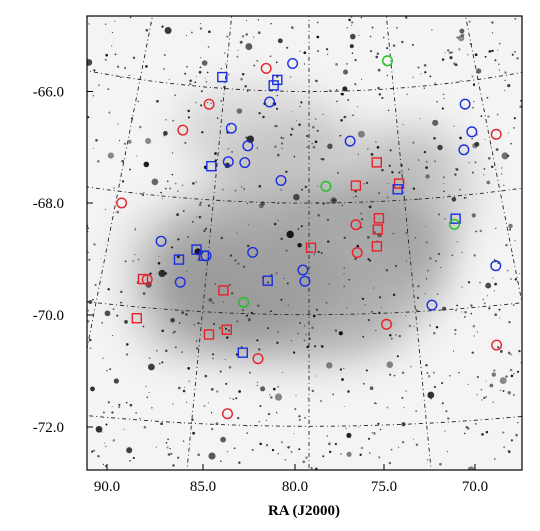 This screenshot has height=531, width=540. Describe the element at coordinates (258, 359) in the screenshot. I see `red-circle-marker` at that location.